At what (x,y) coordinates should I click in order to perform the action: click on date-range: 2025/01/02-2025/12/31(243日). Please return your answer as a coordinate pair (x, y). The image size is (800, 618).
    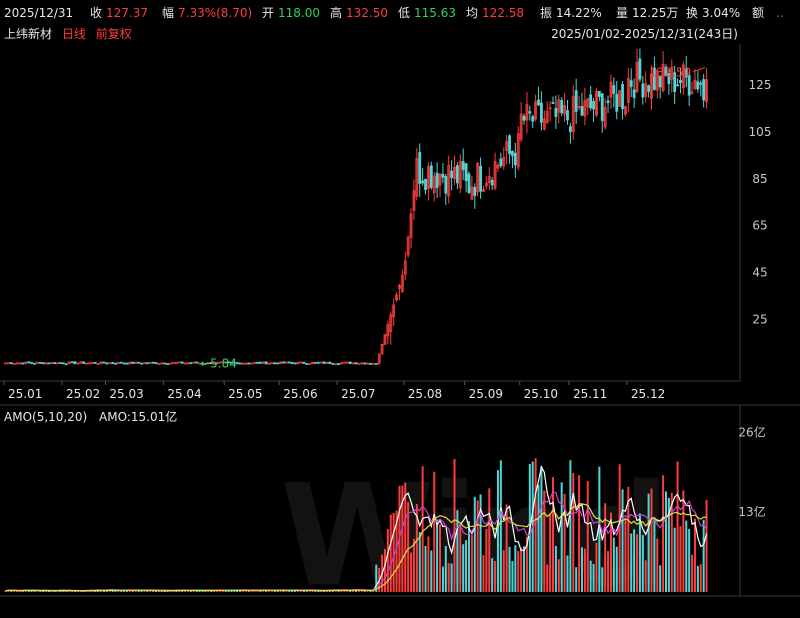
    Looking at the image, I should click on (644, 34).